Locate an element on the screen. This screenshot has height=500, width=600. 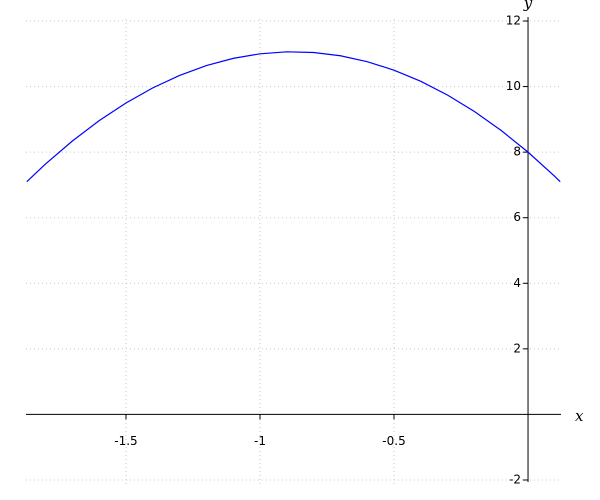
y-axis-label: y is located at coordinates (528, 6).